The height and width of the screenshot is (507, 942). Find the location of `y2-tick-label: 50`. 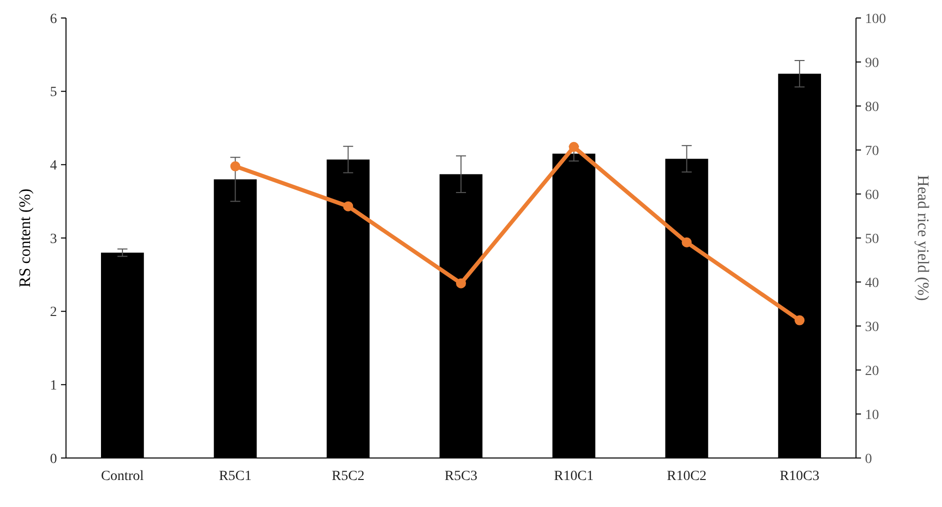

y2-tick-label: 50 is located at coordinates (872, 239).